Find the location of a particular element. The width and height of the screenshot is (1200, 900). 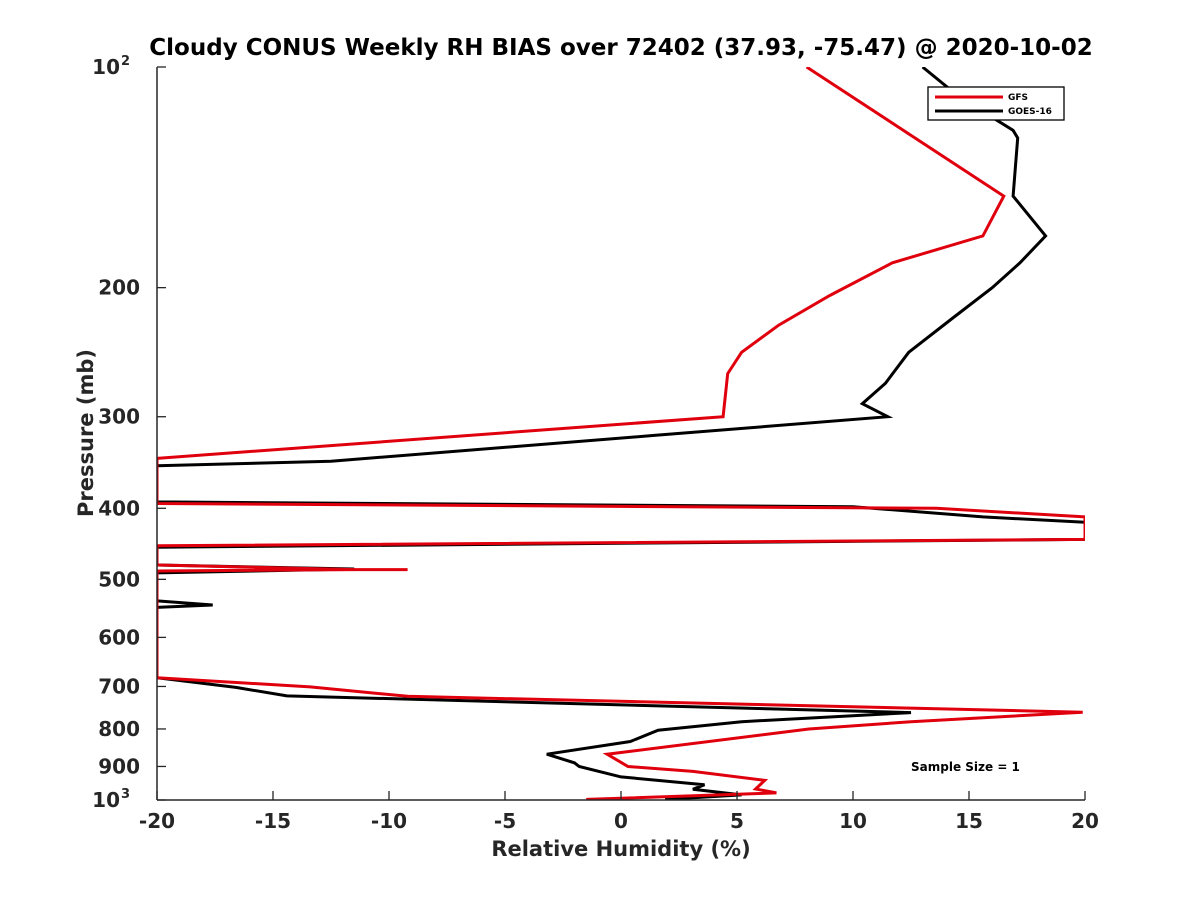

legend-label-goes16: GOES-16 is located at coordinates (1030, 112).